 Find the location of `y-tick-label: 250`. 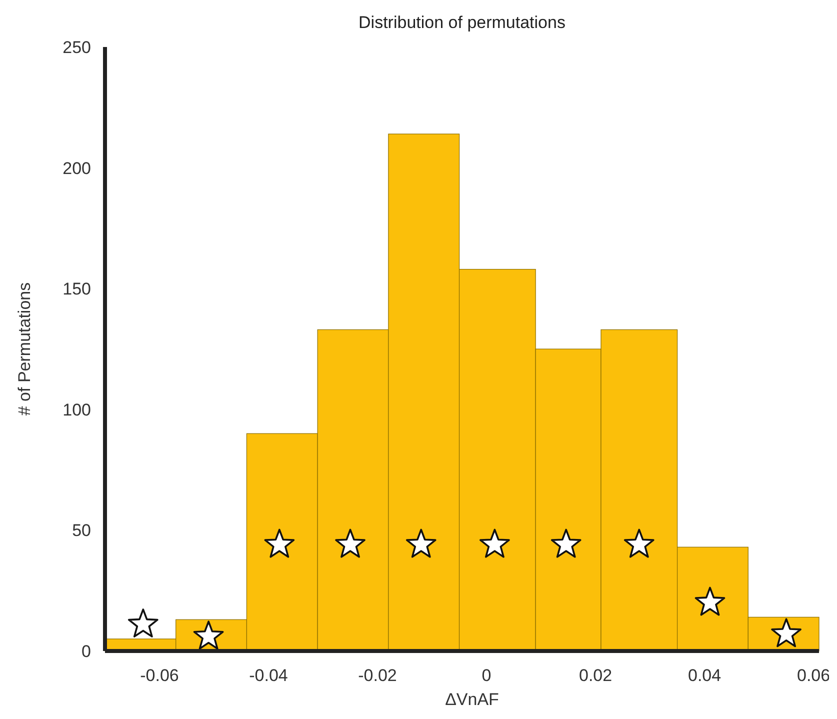

y-tick-label: 250 is located at coordinates (76, 47).